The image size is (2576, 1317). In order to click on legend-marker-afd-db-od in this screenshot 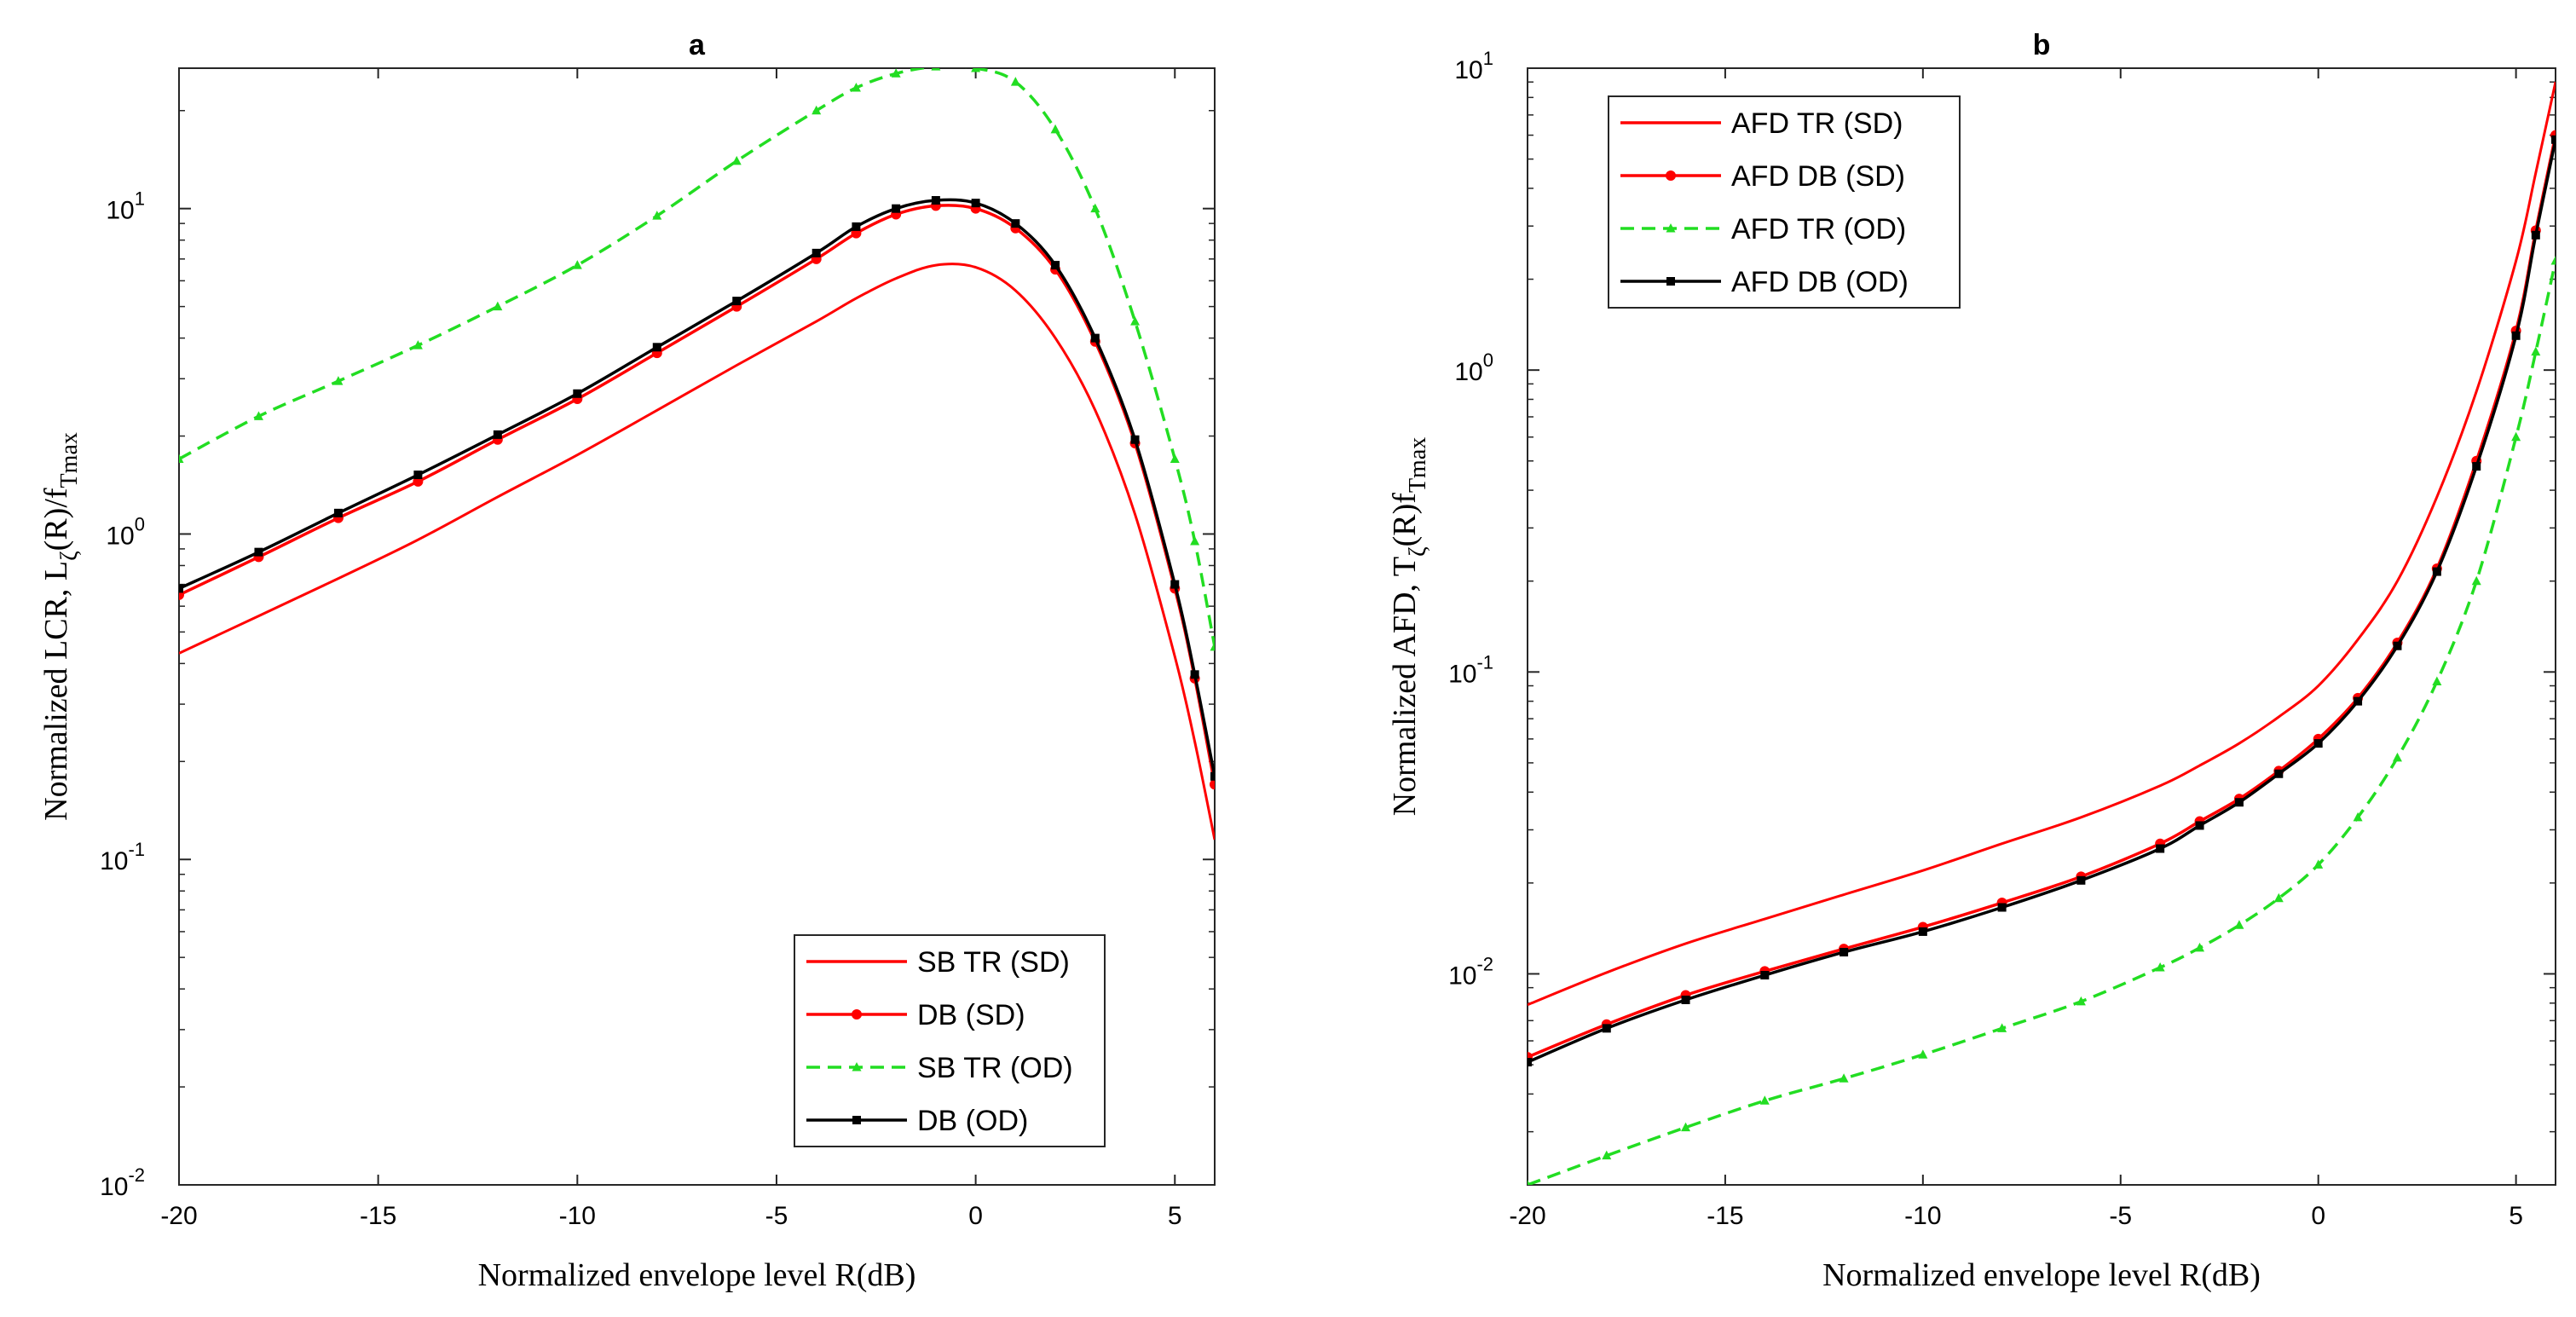, I will do `click(1670, 281)`.